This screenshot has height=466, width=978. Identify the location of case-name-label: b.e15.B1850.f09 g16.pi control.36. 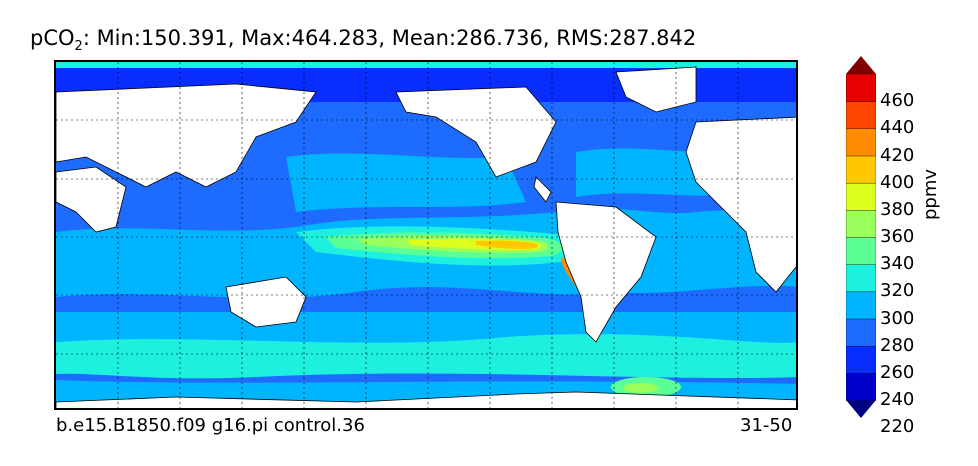
(210, 425).